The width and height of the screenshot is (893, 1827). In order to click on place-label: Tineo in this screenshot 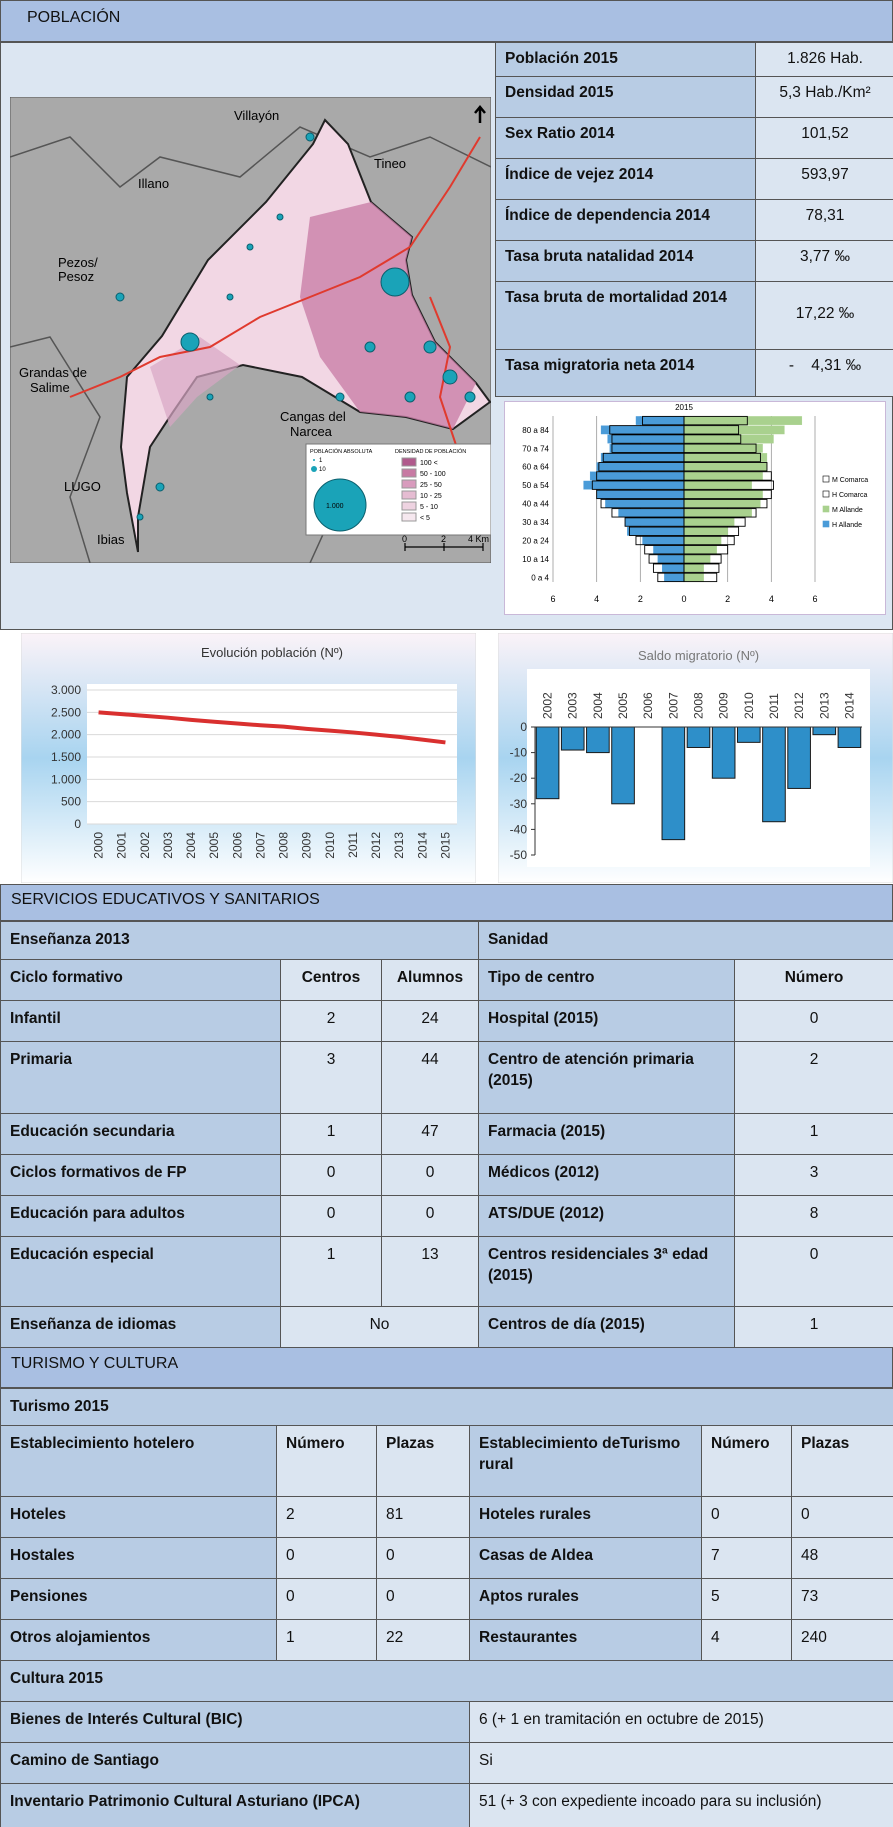, I will do `click(390, 163)`.